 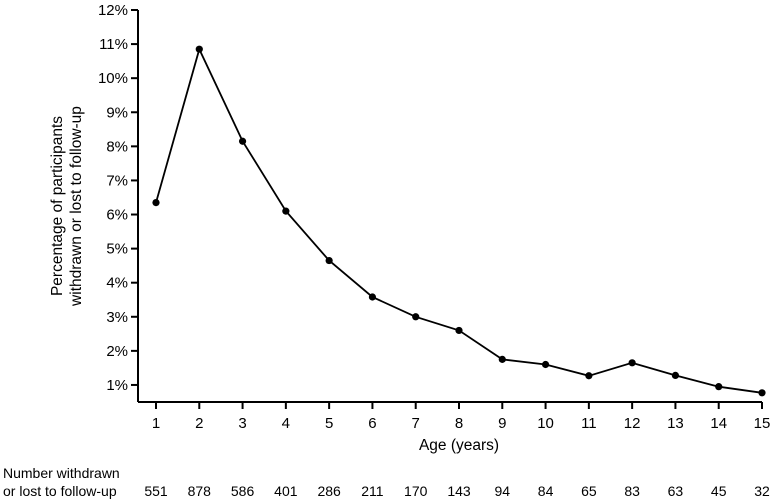 I want to click on x-tick-label: 11, so click(x=589, y=423).